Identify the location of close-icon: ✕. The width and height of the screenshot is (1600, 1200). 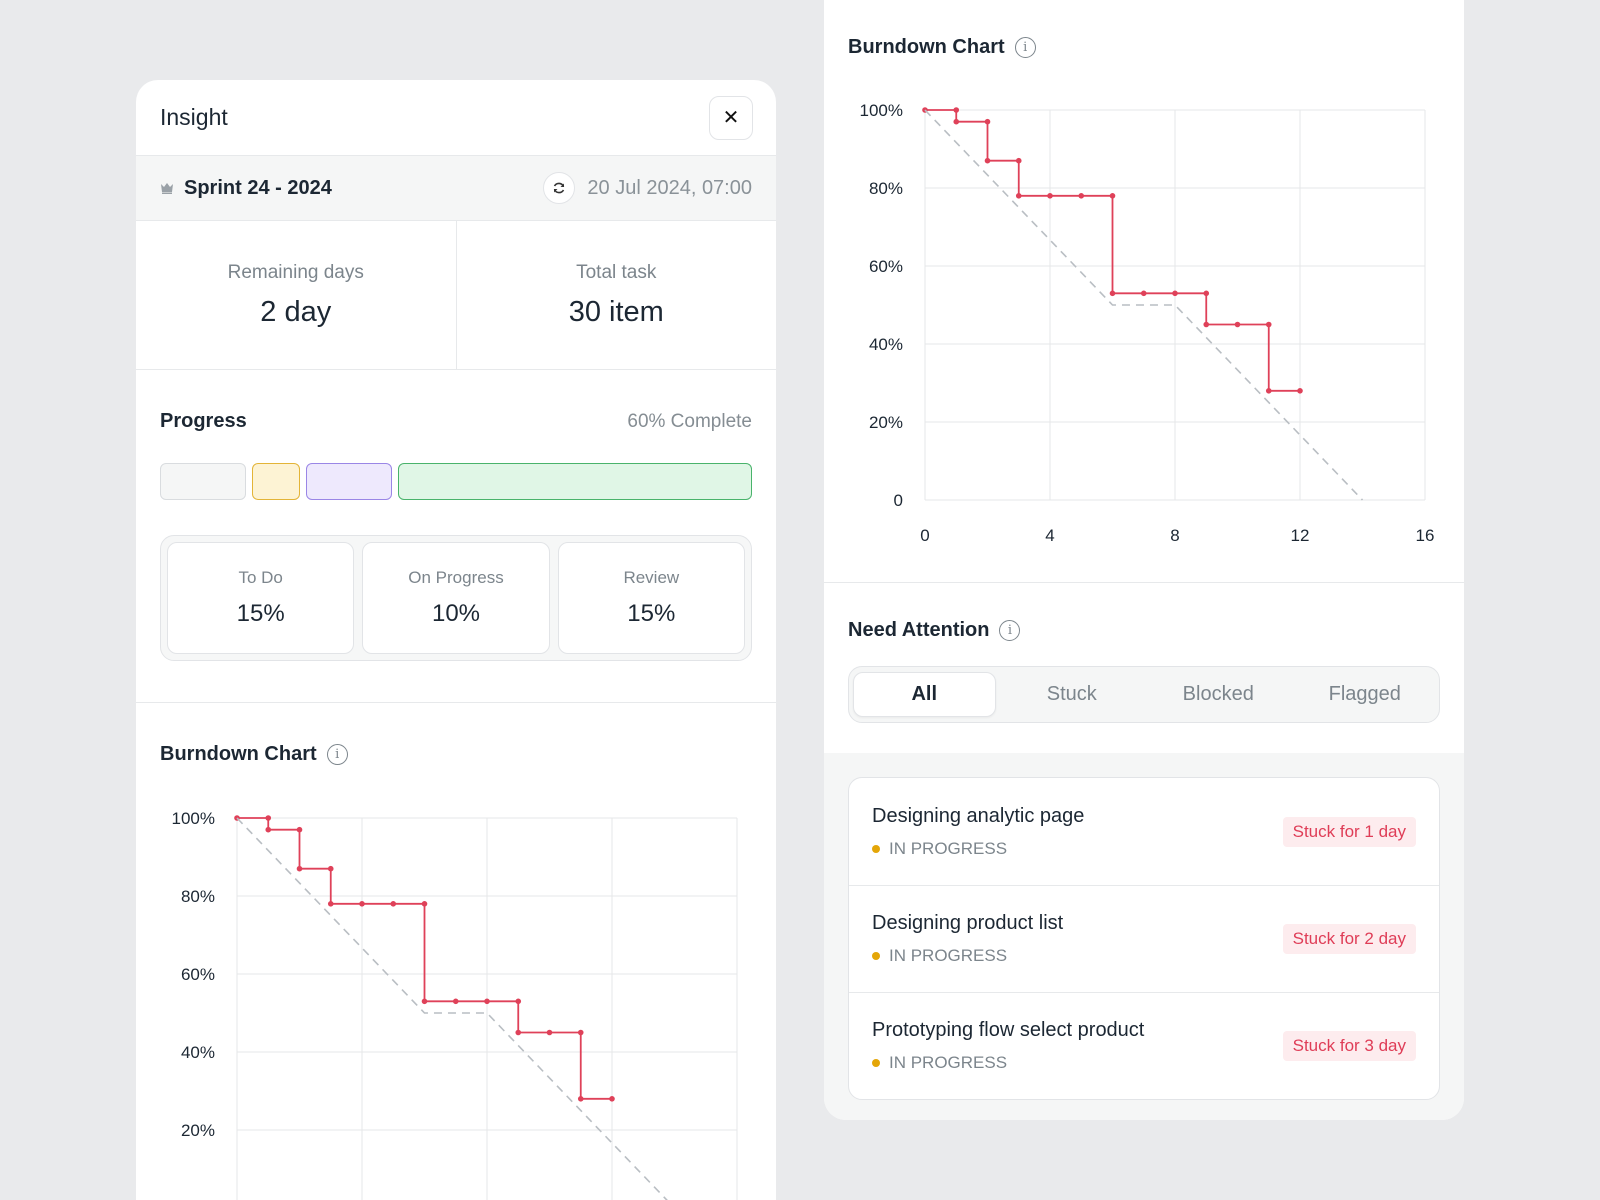
(731, 118).